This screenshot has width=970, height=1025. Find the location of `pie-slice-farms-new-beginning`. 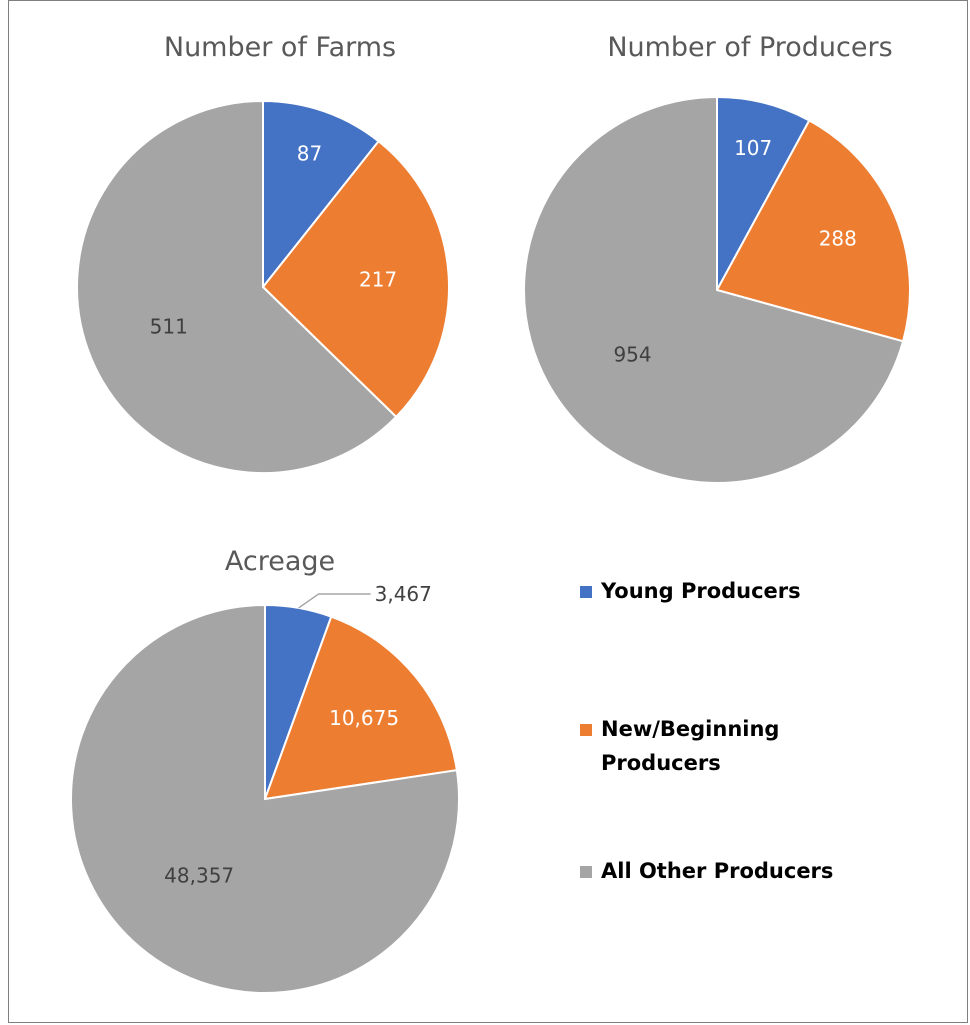

pie-slice-farms-new-beginning is located at coordinates (355, 279).